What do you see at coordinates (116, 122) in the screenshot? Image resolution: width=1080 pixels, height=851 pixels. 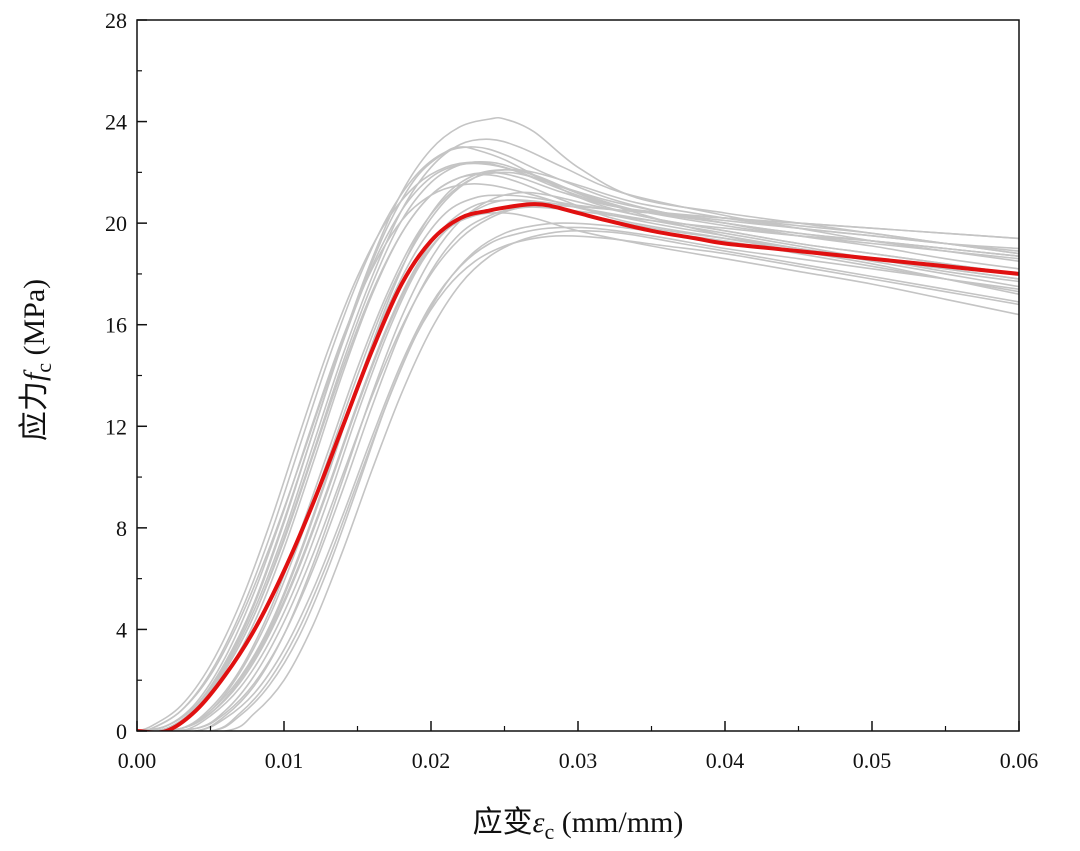 I see `y-tick-label: 24` at bounding box center [116, 122].